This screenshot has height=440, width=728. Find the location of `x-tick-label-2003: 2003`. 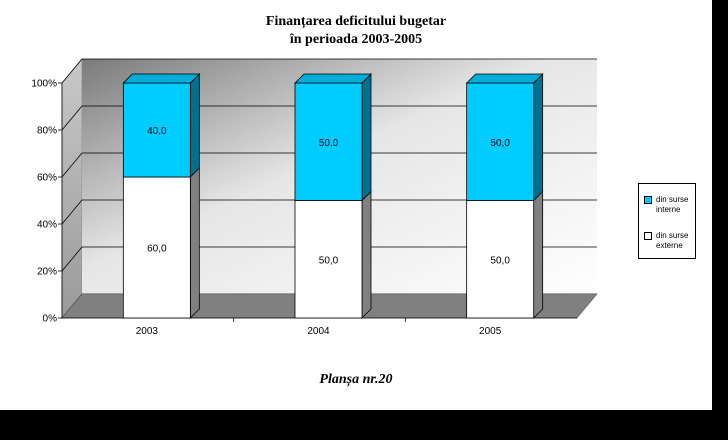

x-tick-label-2003: 2003 is located at coordinates (147, 331).